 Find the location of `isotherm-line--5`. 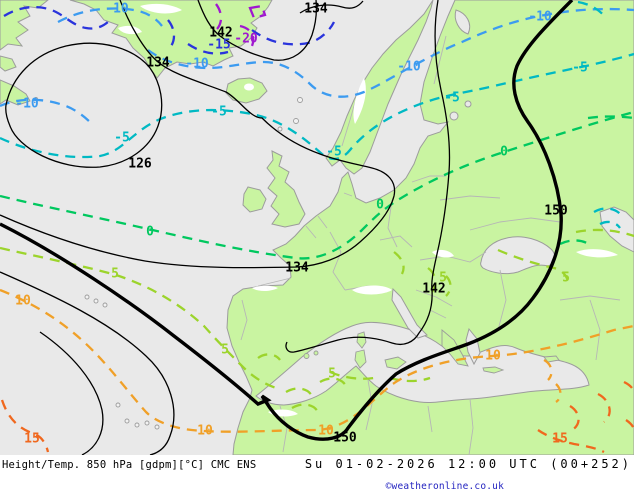

isotherm-line--5 is located at coordinates (610, 224).